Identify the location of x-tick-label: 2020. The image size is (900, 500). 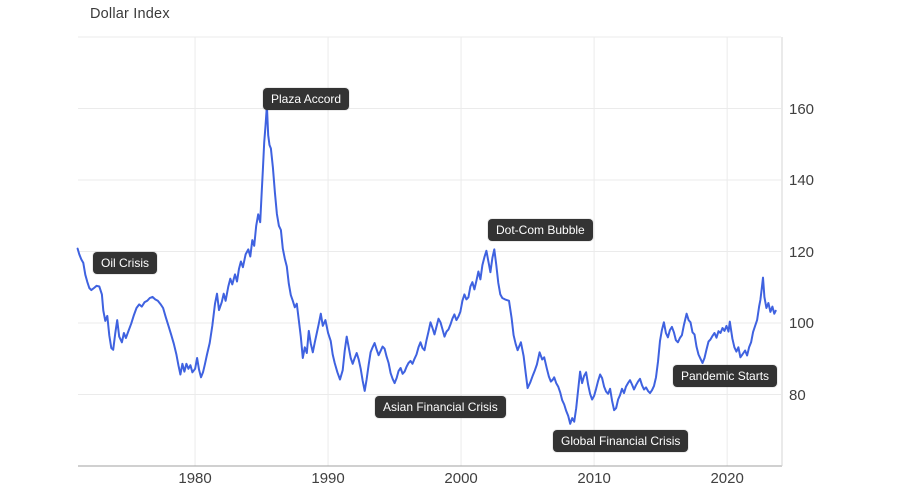
(727, 478).